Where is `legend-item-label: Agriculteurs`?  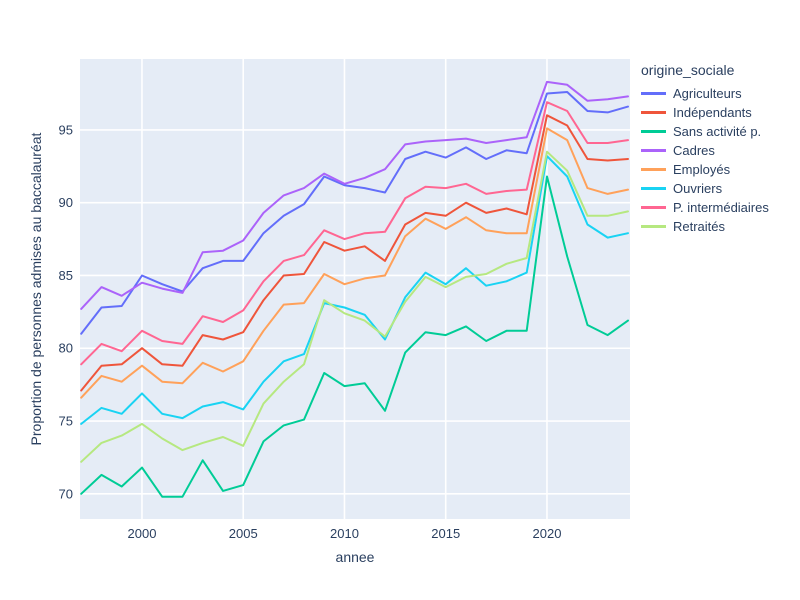
legend-item-label: Agriculteurs is located at coordinates (707, 93).